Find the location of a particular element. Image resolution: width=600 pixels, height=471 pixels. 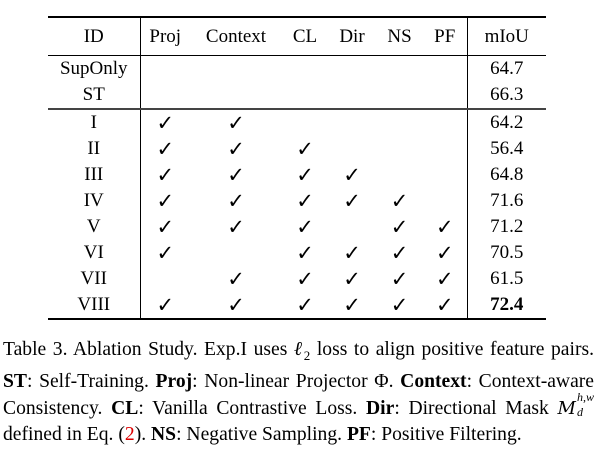

caption-text: Table 3. Ablation Study. Exp.I uses is located at coordinates (148, 349).